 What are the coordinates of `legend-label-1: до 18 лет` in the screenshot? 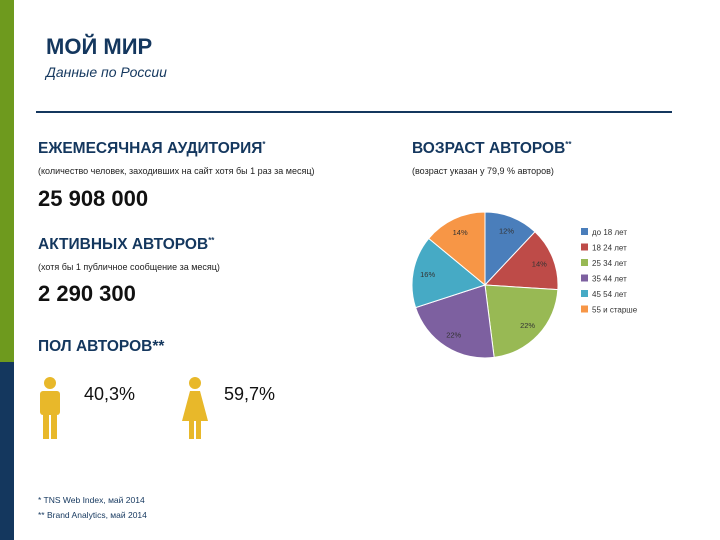 It's located at (609, 232).